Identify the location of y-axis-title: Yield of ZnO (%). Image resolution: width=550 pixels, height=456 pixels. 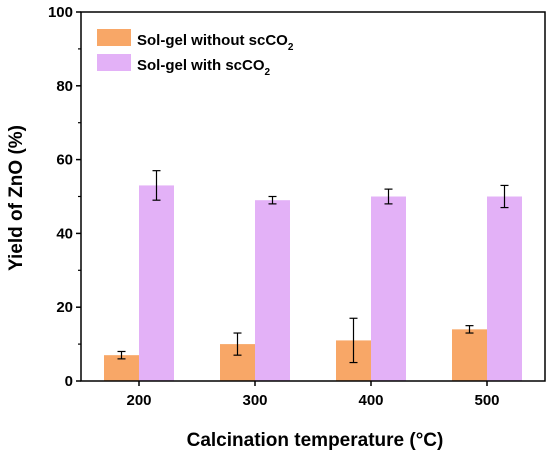
(16, 198).